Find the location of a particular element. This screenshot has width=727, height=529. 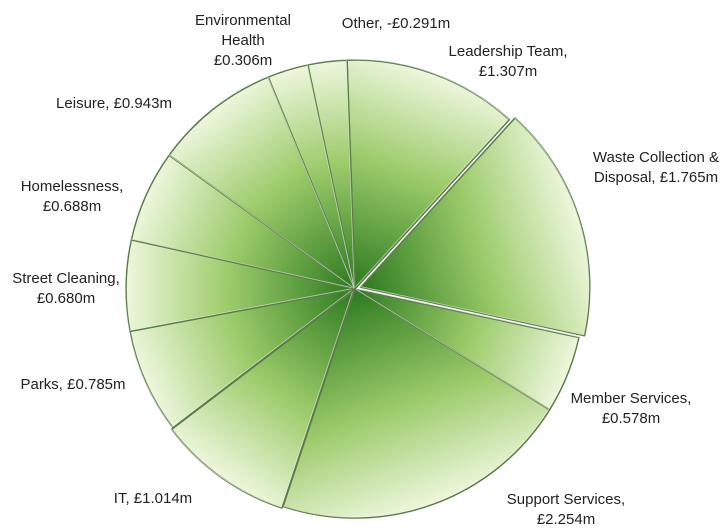

data-label-waste-collection-disposal: Waste Collection & Disposal, £1.765m is located at coordinates (656, 167).